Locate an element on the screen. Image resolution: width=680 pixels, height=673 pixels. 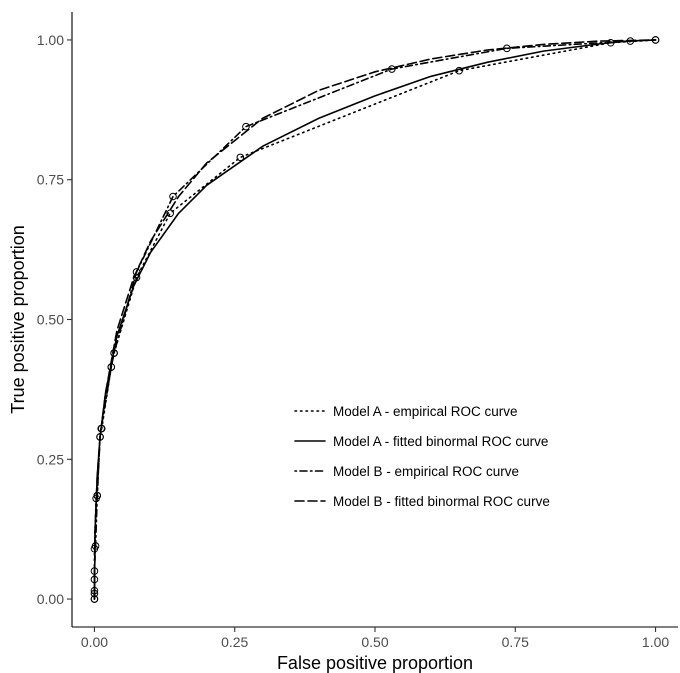
legend-item: Model B - empirical ROC curve is located at coordinates (406, 471).